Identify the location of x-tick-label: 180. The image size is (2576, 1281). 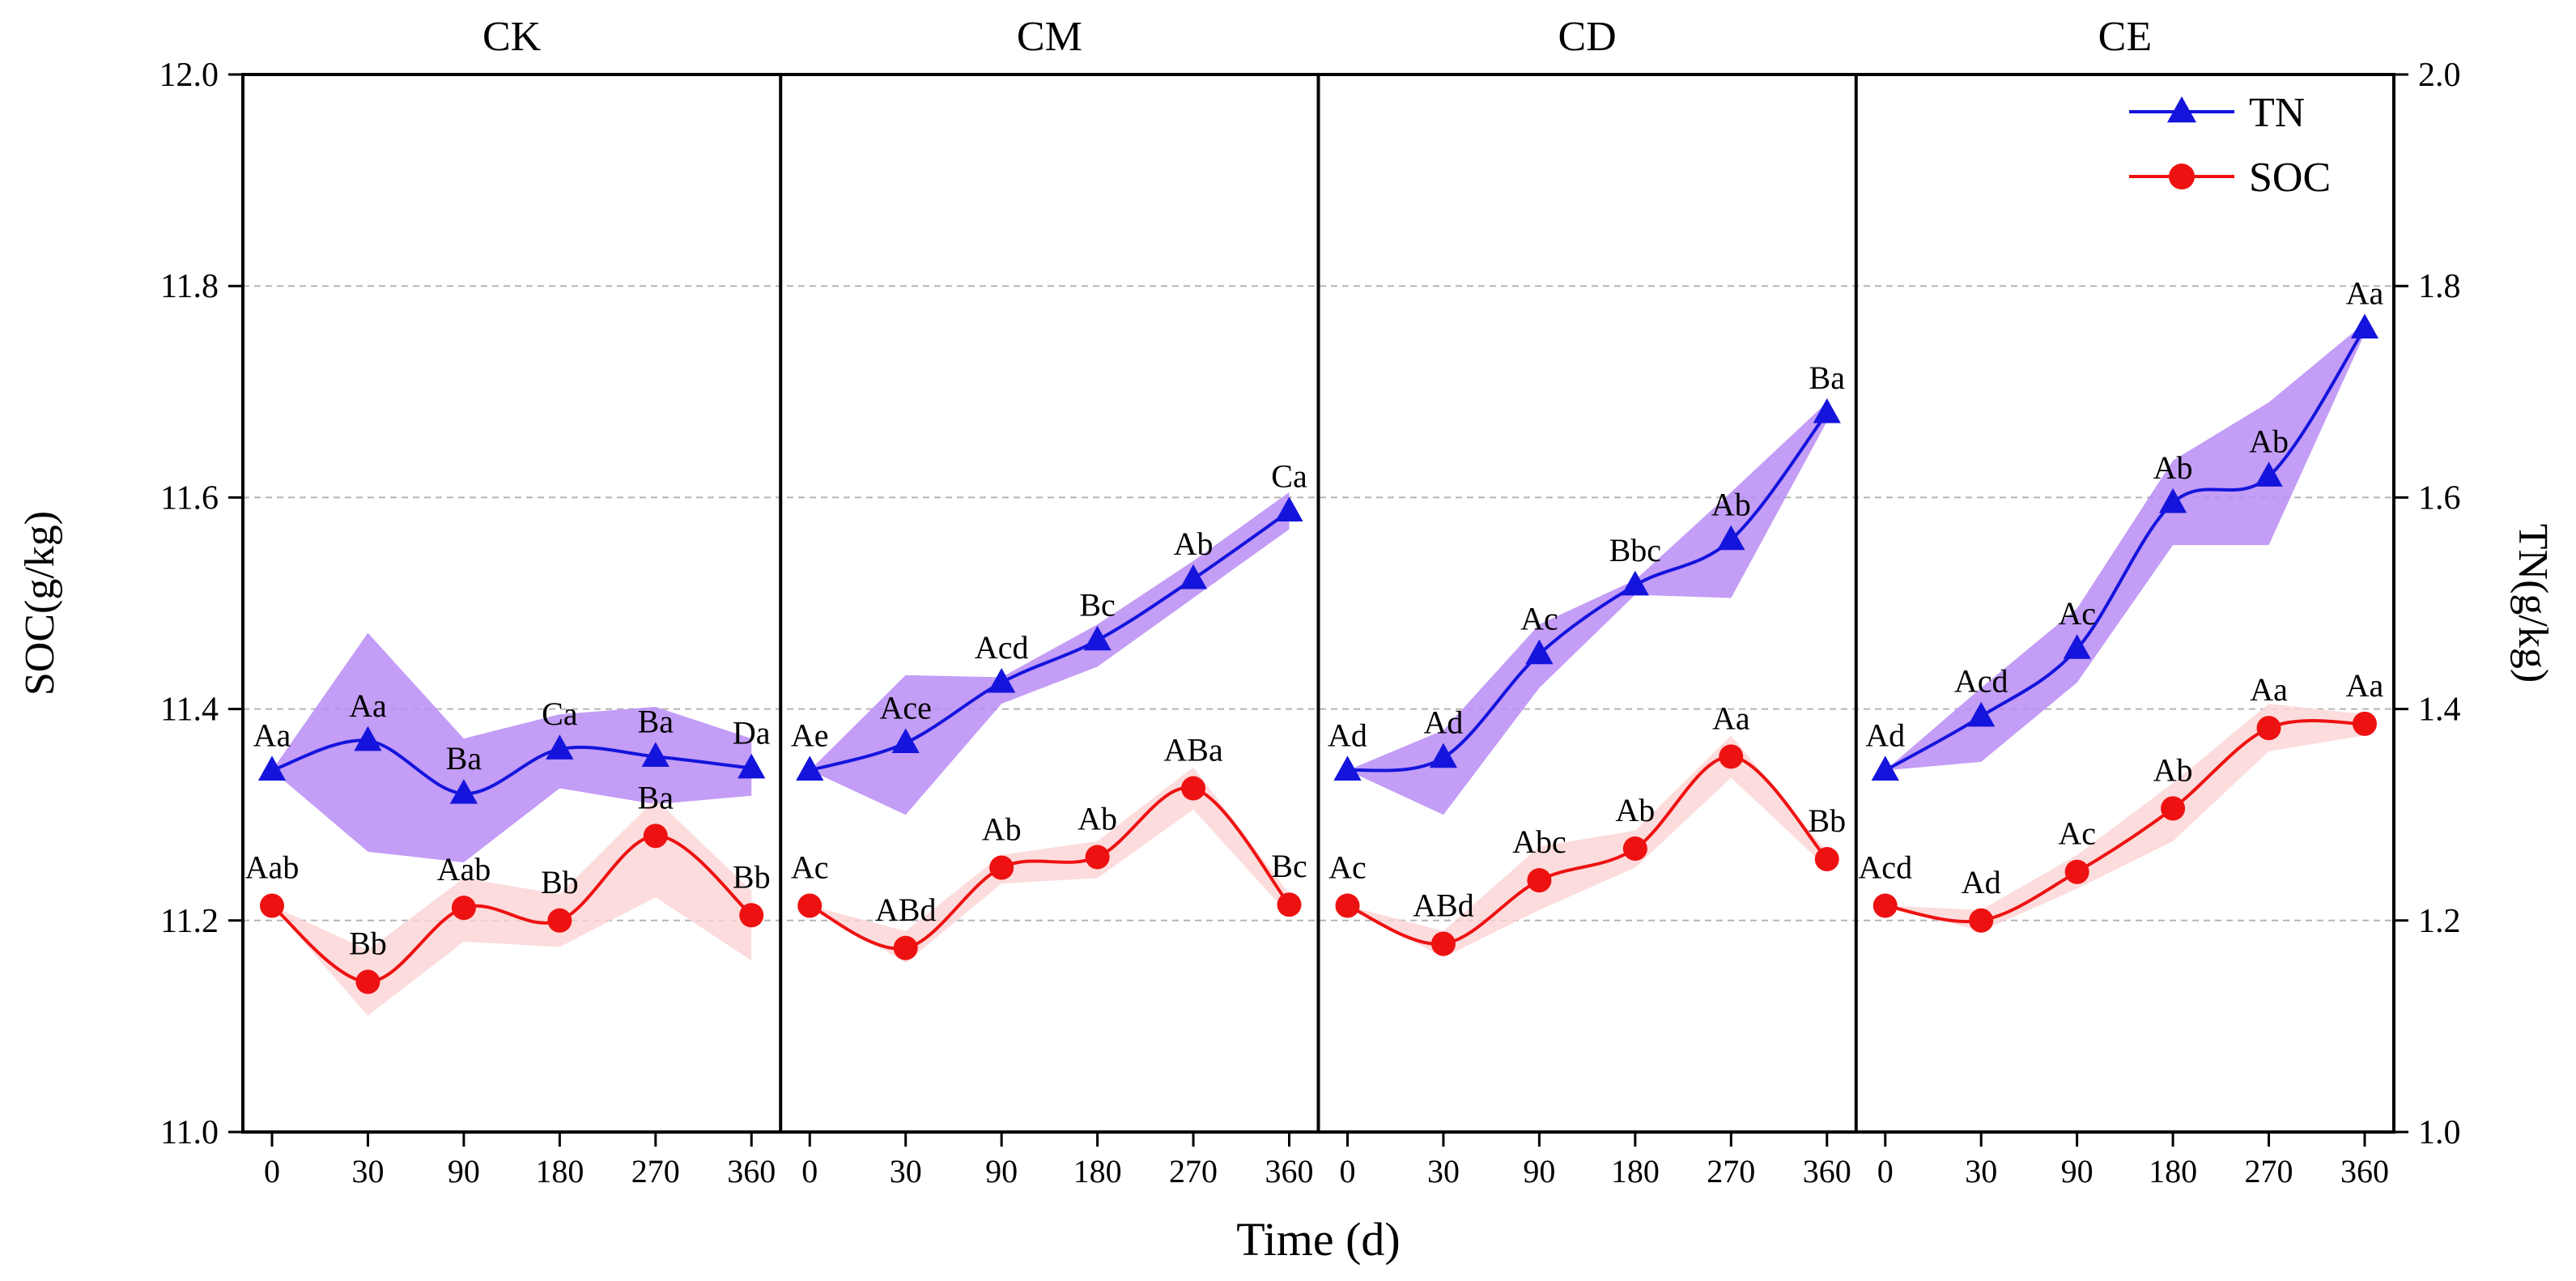
(559, 1171).